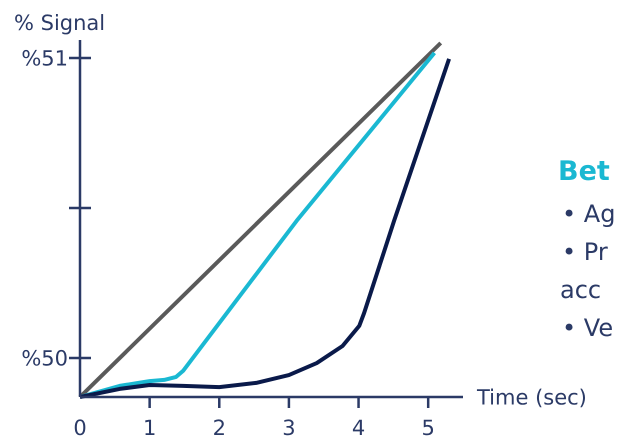 The width and height of the screenshot is (619, 439). What do you see at coordinates (149, 427) in the screenshot?
I see `x-tick-label: 1` at bounding box center [149, 427].